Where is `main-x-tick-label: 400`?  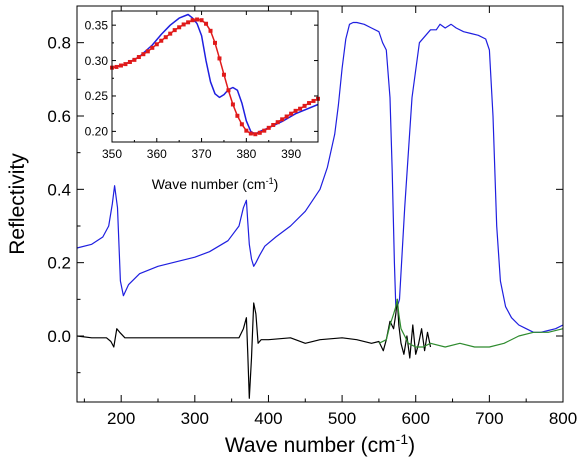 main-x-tick-label: 400 is located at coordinates (268, 418).